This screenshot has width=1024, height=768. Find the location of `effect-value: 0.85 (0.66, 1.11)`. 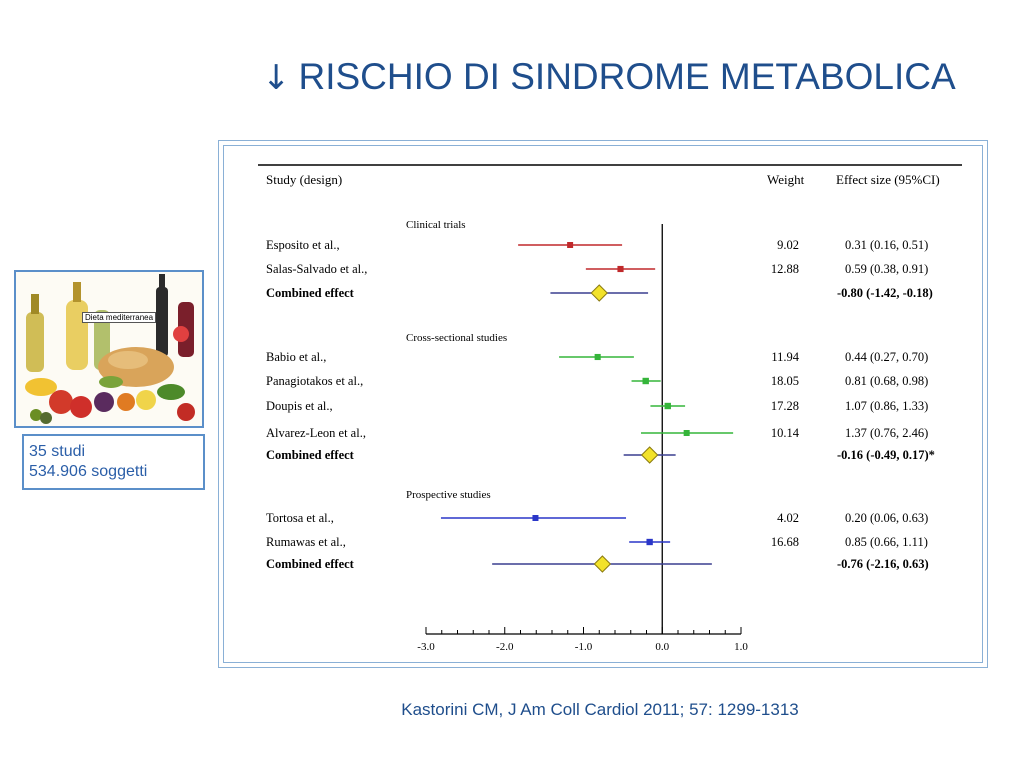

effect-value: 0.85 (0.66, 1.11) is located at coordinates (886, 542).